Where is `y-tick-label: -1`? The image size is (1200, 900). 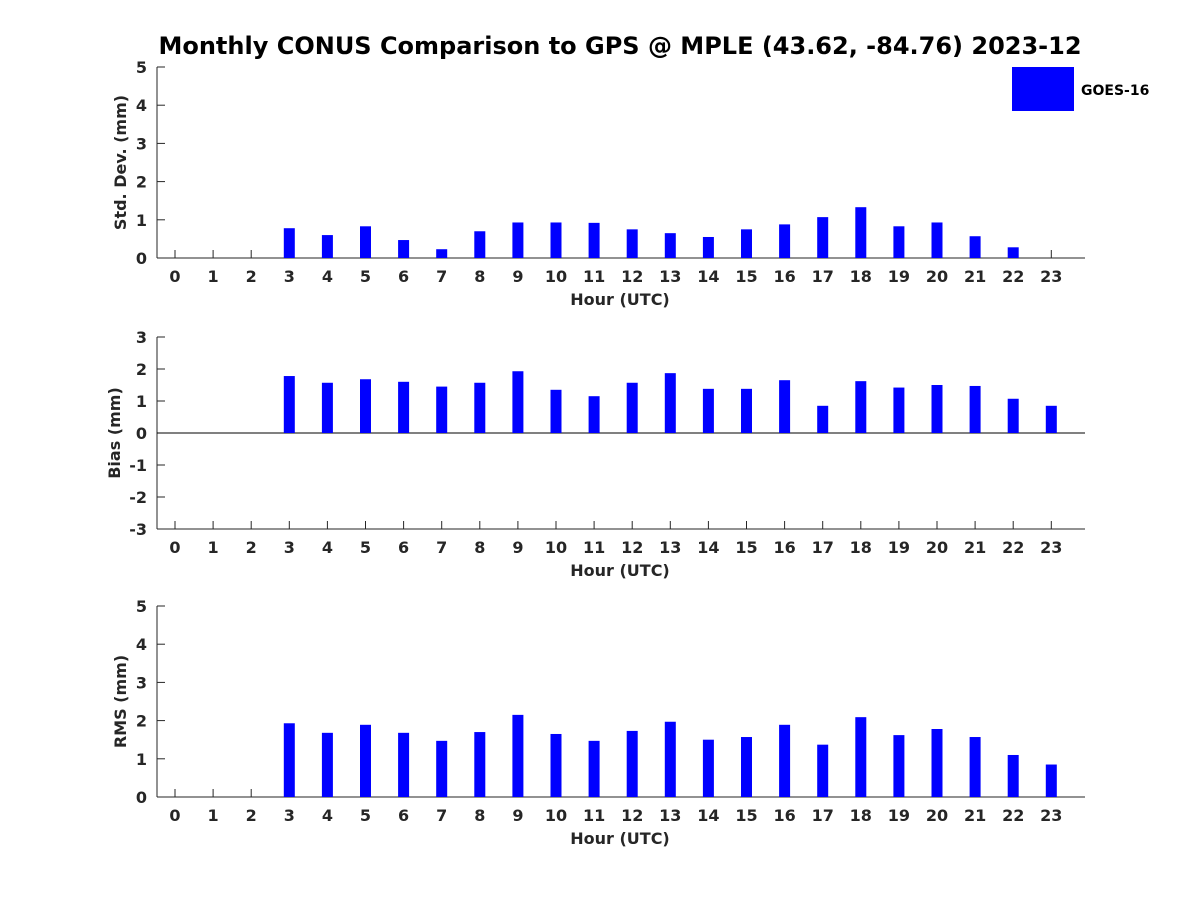 y-tick-label: -1 is located at coordinates (138, 465).